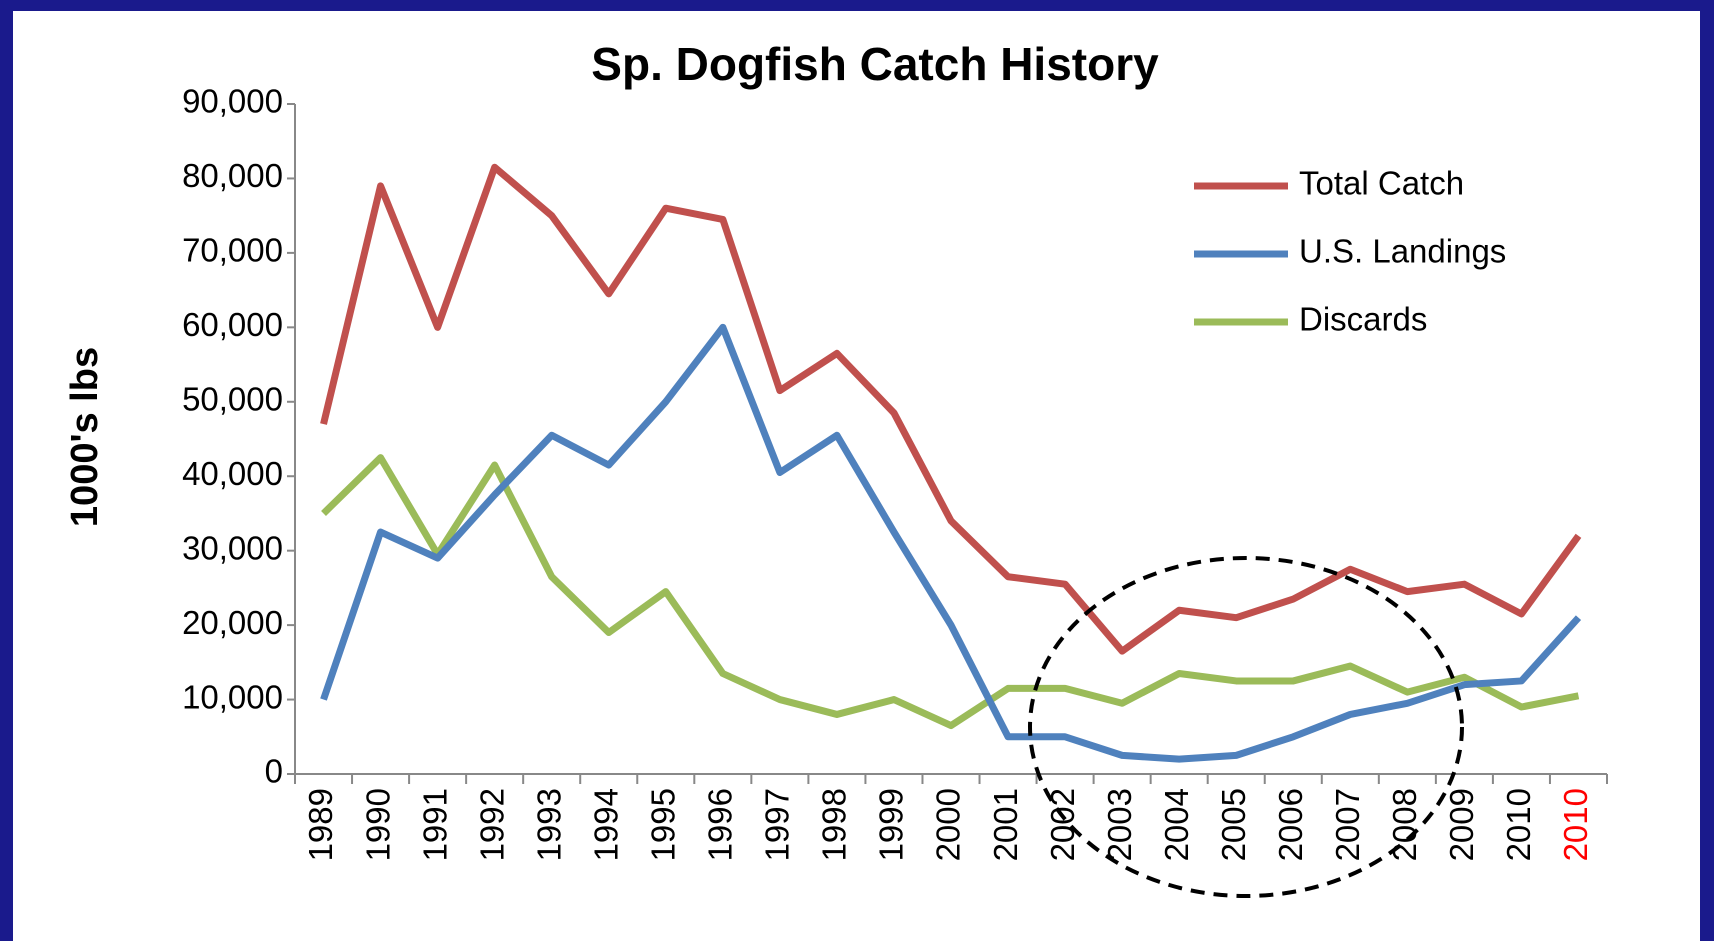 Image resolution: width=1714 pixels, height=941 pixels. What do you see at coordinates (232, 250) in the screenshot?
I see `y-tick-label: 70,000` at bounding box center [232, 250].